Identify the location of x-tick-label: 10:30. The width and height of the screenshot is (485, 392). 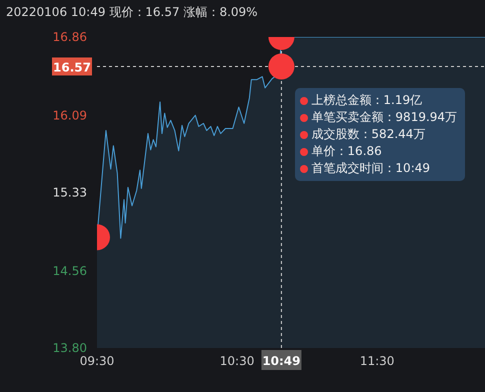
(237, 361).